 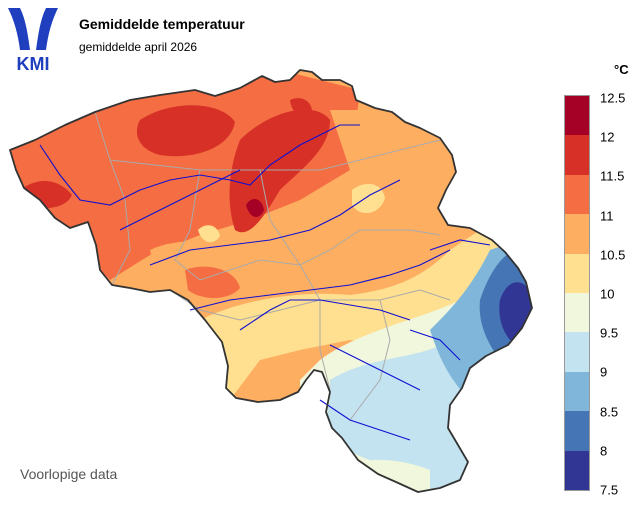 I want to click on legend-color-bar, so click(x=577, y=293).